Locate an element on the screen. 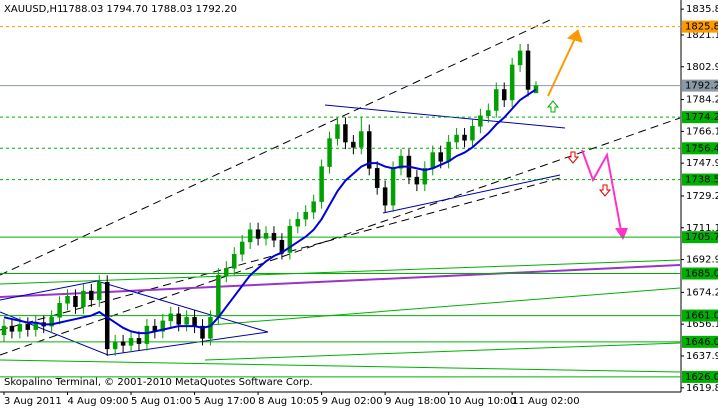 Image resolution: width=718 pixels, height=408 pixels. up-signal is located at coordinates (553, 106).